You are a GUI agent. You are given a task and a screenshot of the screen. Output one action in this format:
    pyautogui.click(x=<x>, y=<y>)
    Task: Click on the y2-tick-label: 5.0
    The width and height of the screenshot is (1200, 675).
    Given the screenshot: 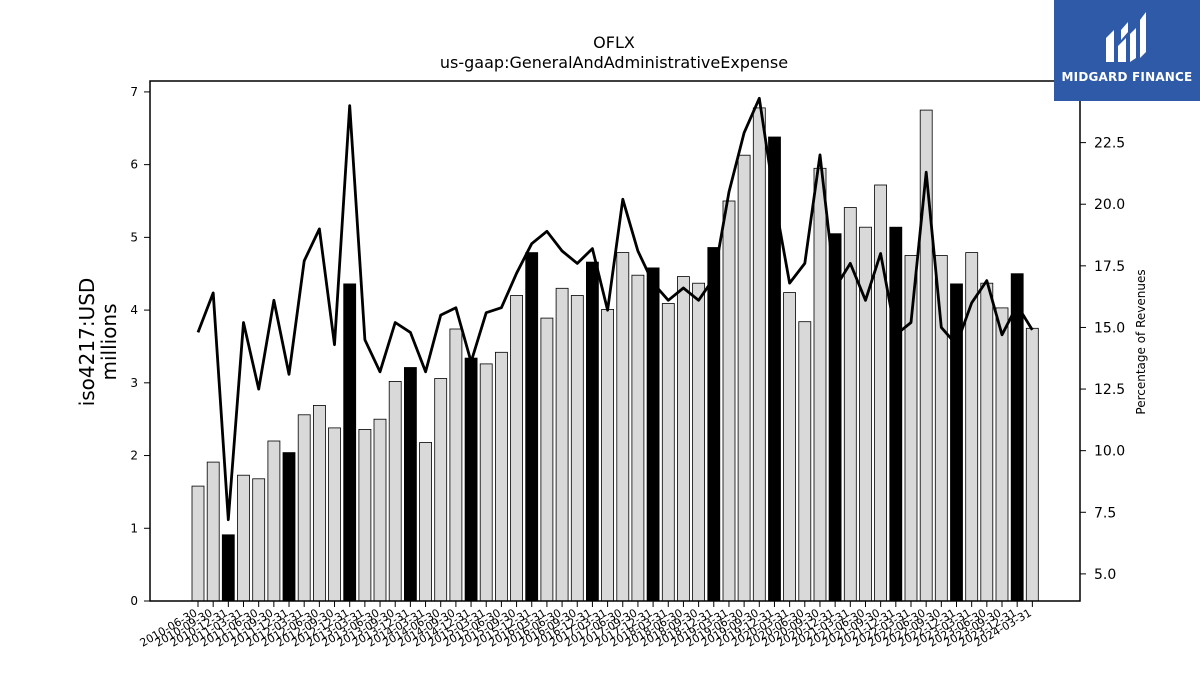 What is the action you would take?
    pyautogui.click(x=1105, y=575)
    